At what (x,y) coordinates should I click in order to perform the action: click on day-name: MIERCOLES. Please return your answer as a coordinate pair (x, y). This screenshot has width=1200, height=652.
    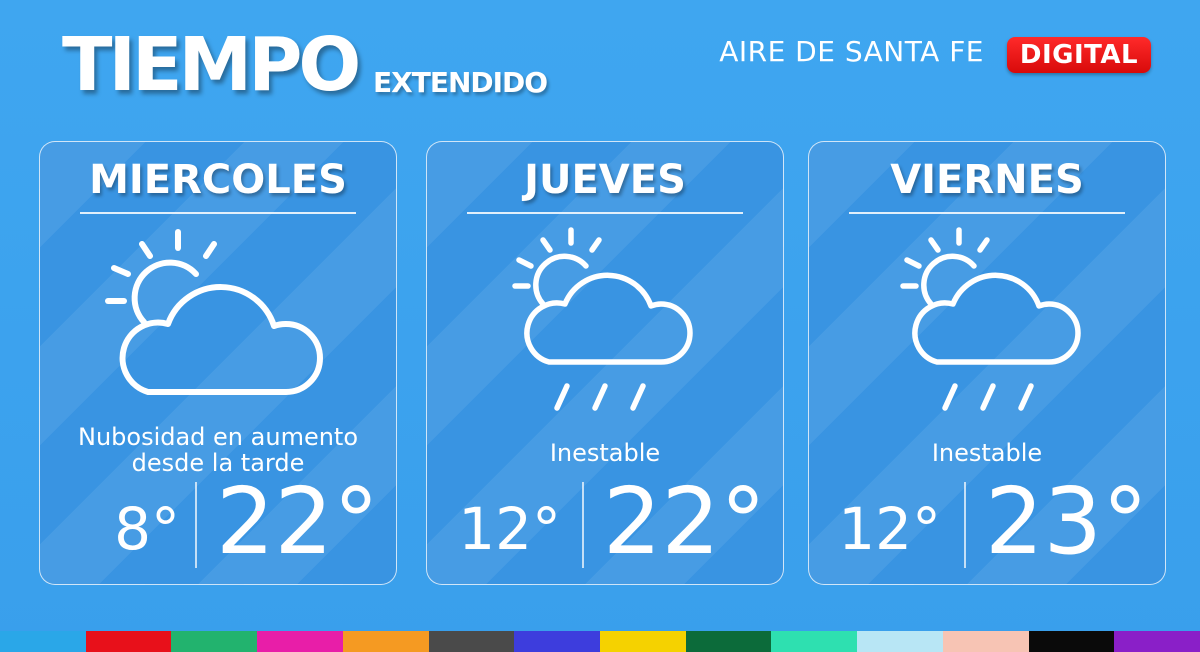
    Looking at the image, I should click on (218, 180).